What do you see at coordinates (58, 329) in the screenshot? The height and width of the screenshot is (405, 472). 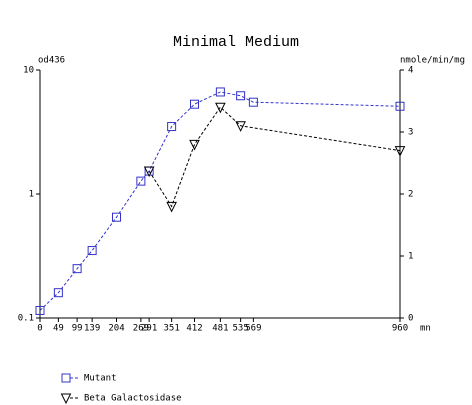 I see `x-tick-label: 49` at bounding box center [58, 329].